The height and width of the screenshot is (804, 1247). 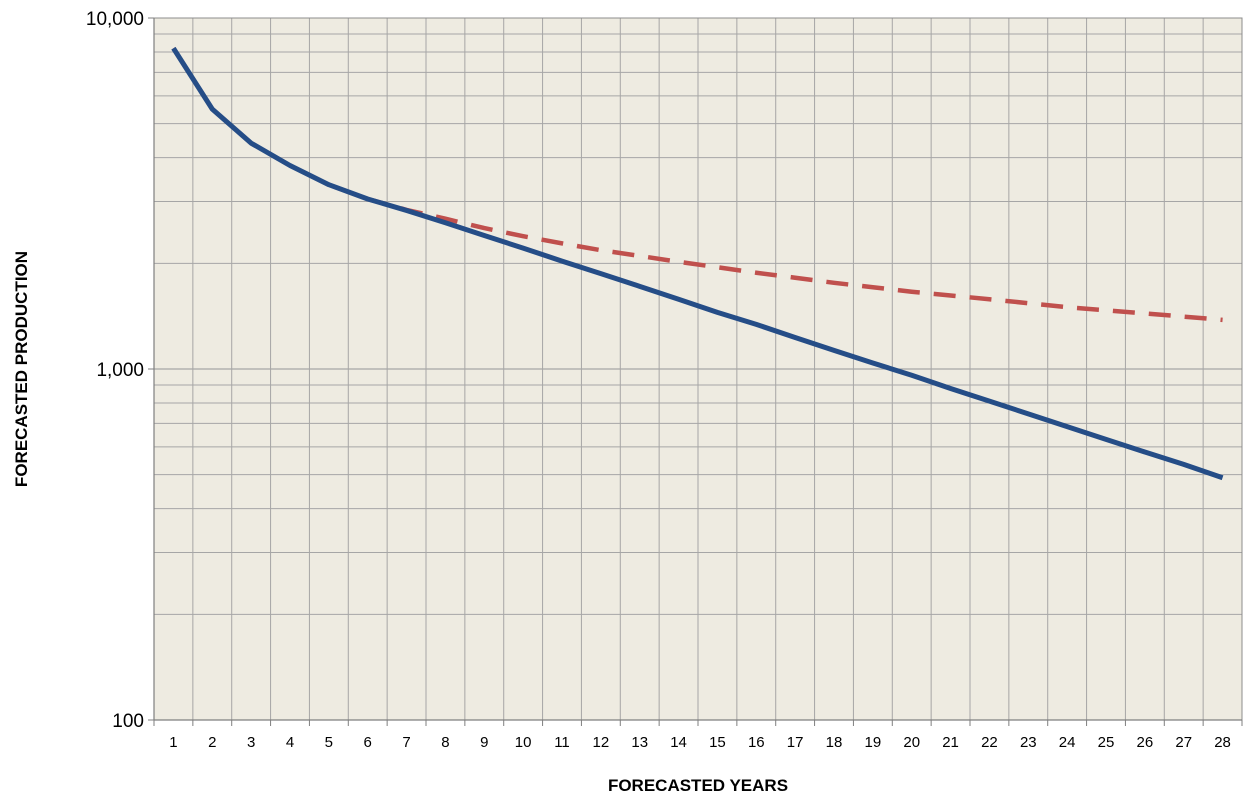 I want to click on y-tick-labels: 100 1,000 10,000, so click(x=115, y=370).